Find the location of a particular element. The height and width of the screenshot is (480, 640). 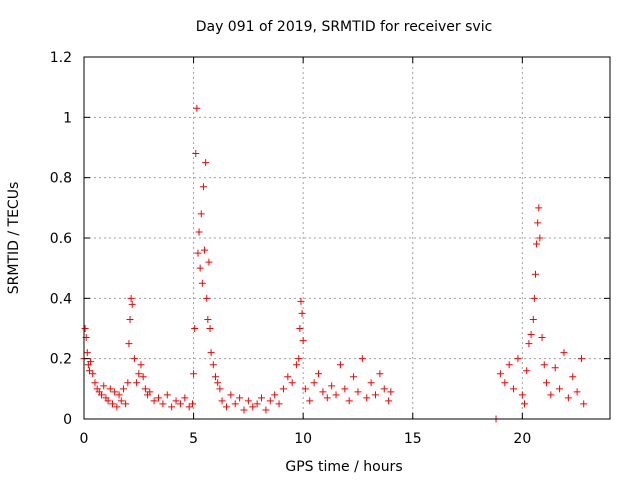

y-tick-label: 1.2 is located at coordinates (61, 58).